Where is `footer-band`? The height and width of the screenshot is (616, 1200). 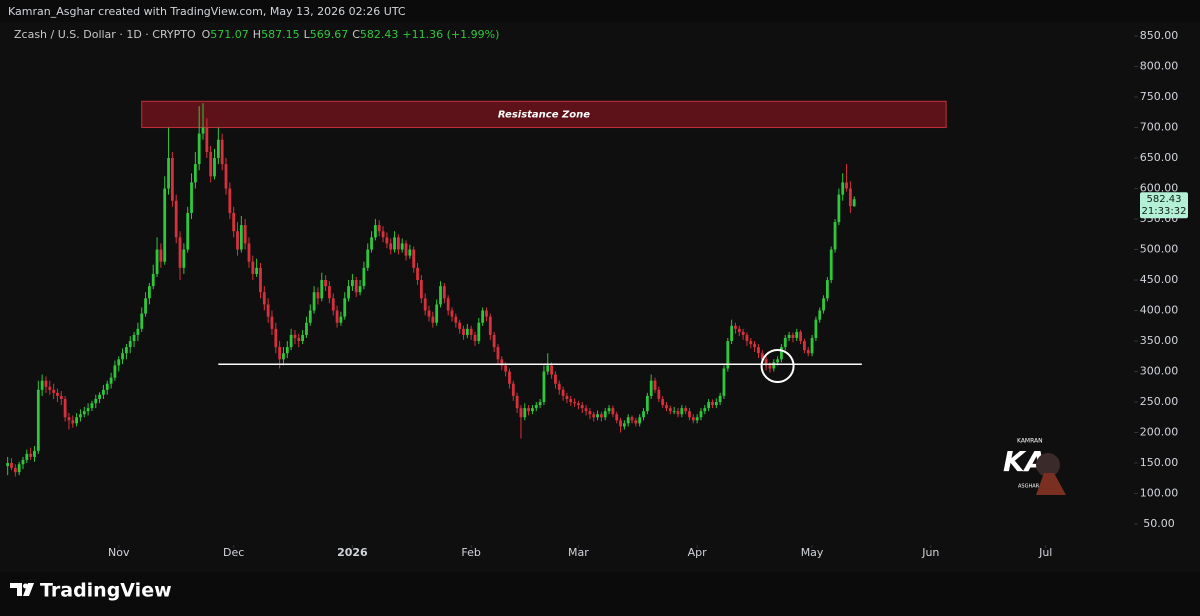
footer-band is located at coordinates (600, 594).